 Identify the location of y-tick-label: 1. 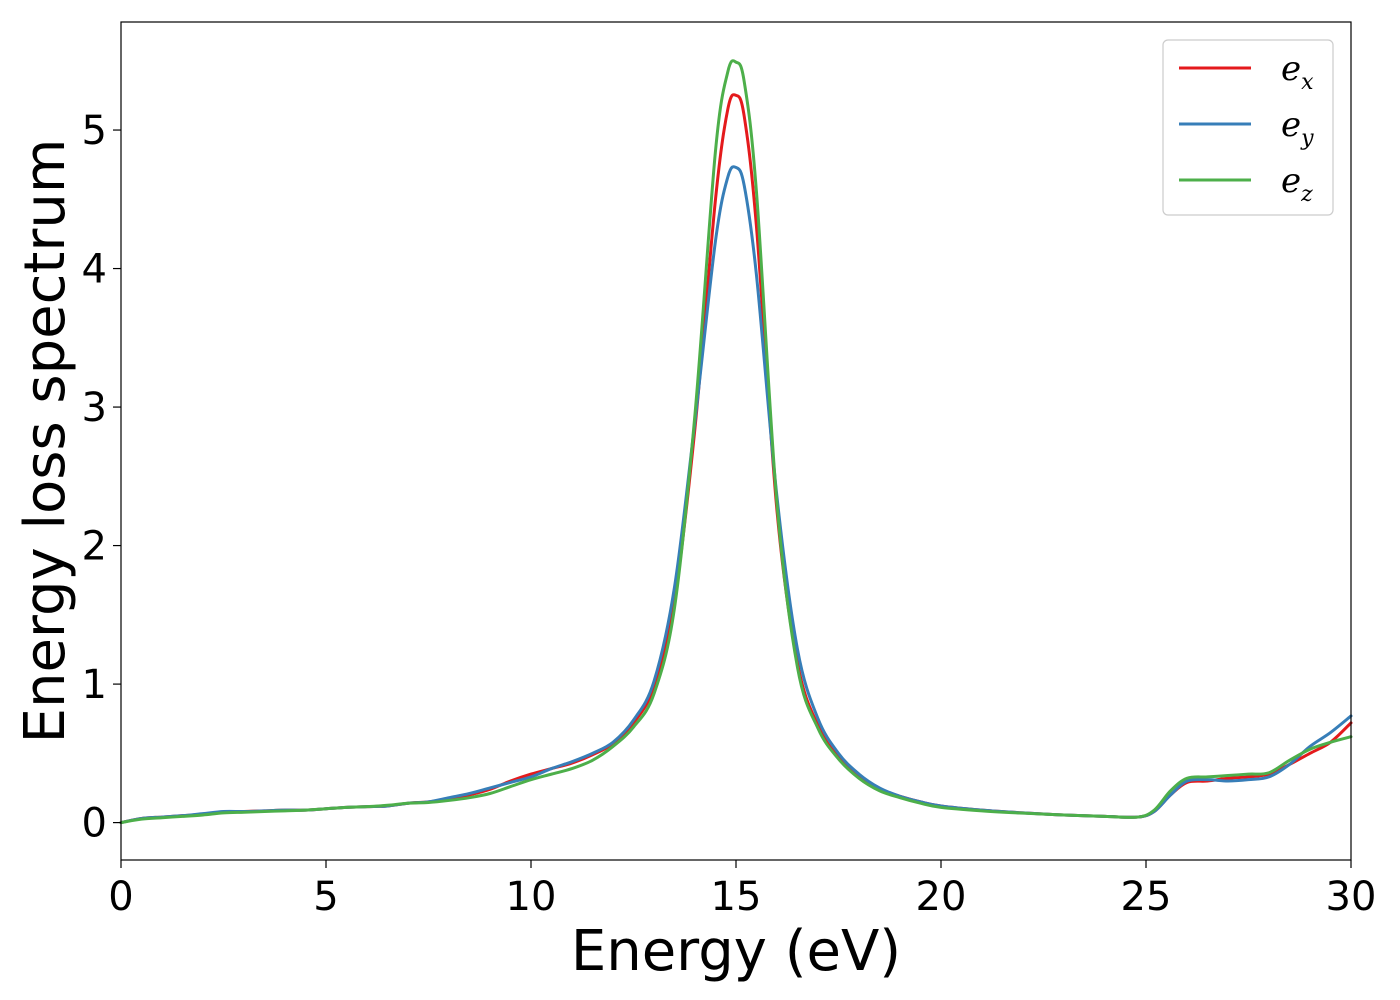
(94, 685).